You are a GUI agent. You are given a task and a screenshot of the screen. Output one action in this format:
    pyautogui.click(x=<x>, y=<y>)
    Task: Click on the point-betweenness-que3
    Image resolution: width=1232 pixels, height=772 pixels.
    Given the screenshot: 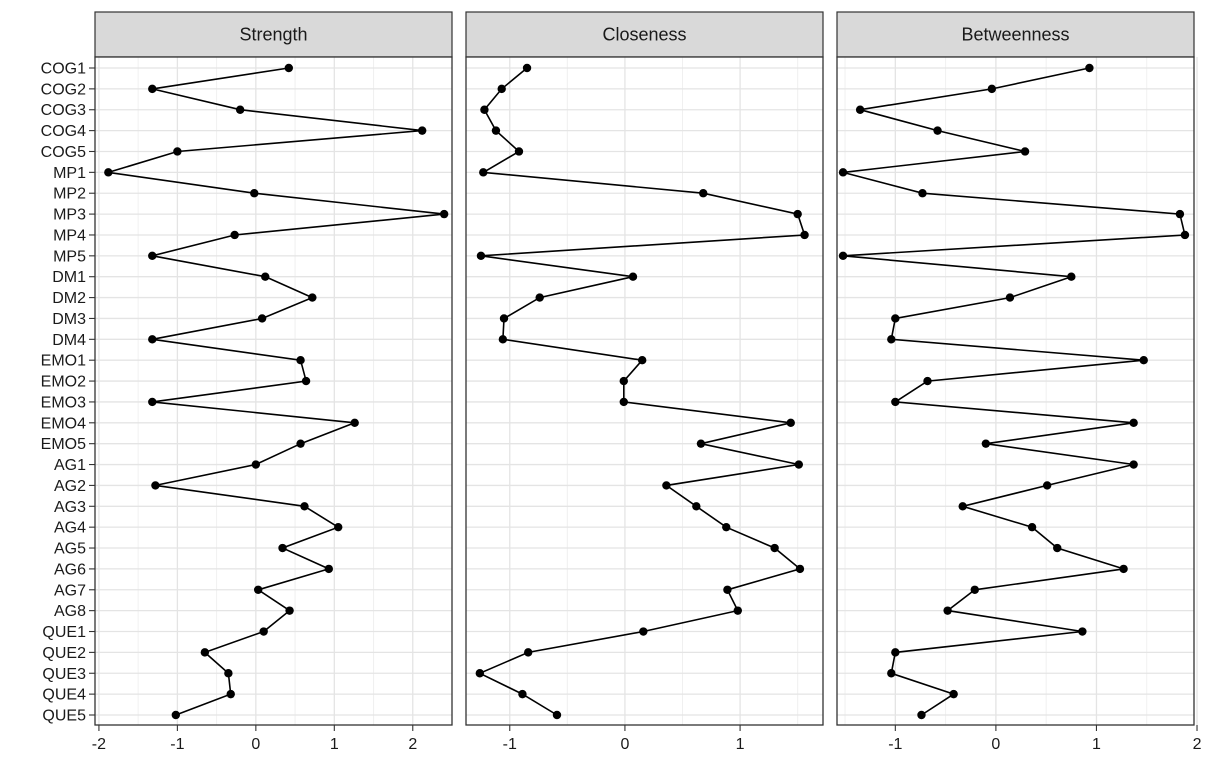 What is the action you would take?
    pyautogui.click(x=891, y=673)
    